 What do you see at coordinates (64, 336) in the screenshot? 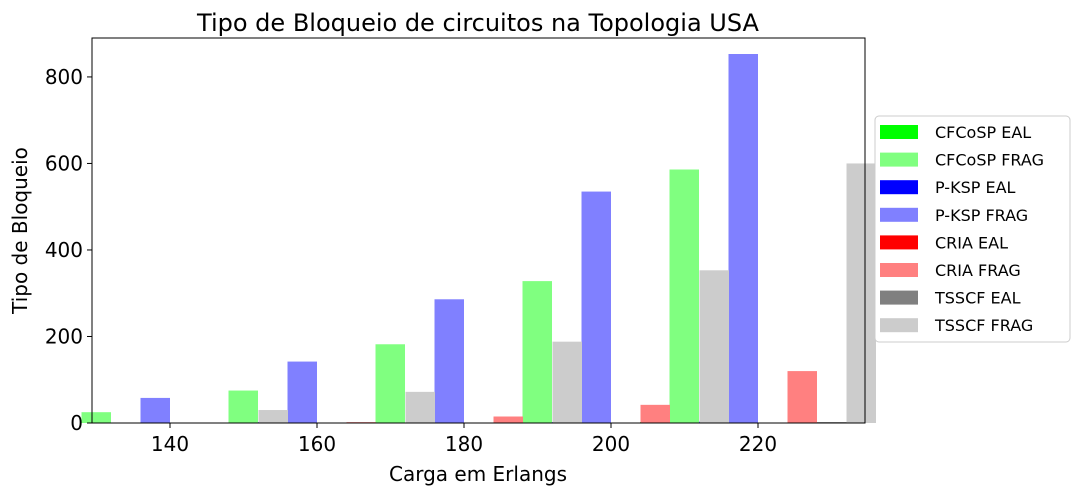
I see `y-tick-label: 200` at bounding box center [64, 336].